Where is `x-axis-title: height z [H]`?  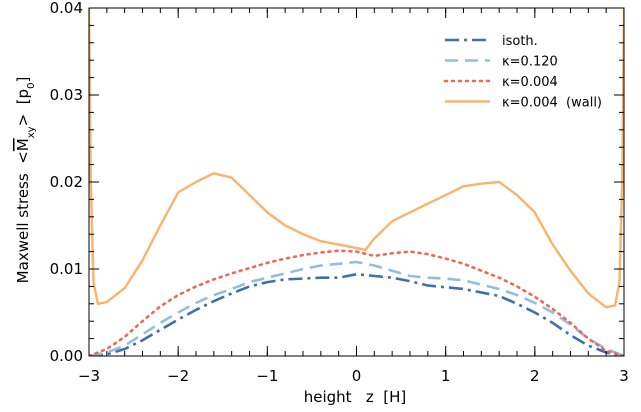 x-axis-title: height z [H] is located at coordinates (355, 397).